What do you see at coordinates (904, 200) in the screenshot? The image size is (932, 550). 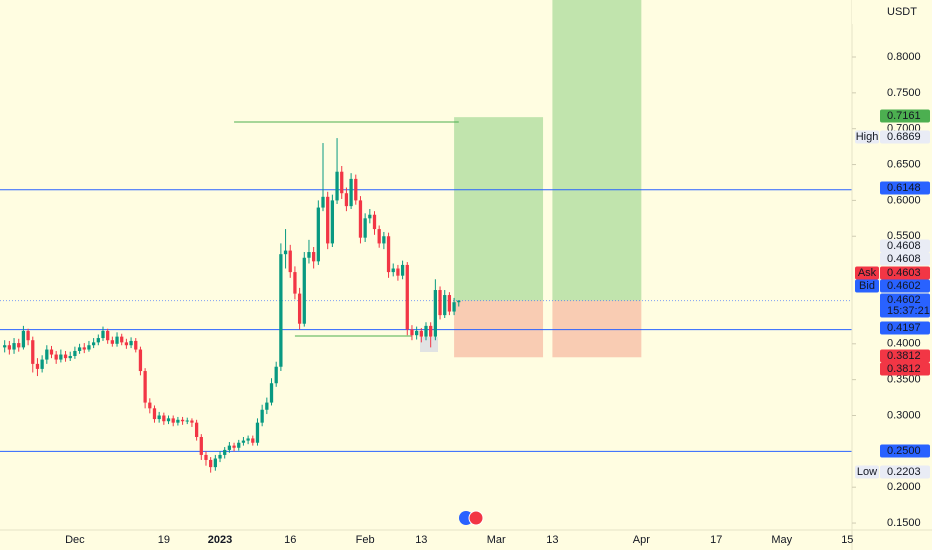 I see `y-tick-label: 0.6000` at bounding box center [904, 200].